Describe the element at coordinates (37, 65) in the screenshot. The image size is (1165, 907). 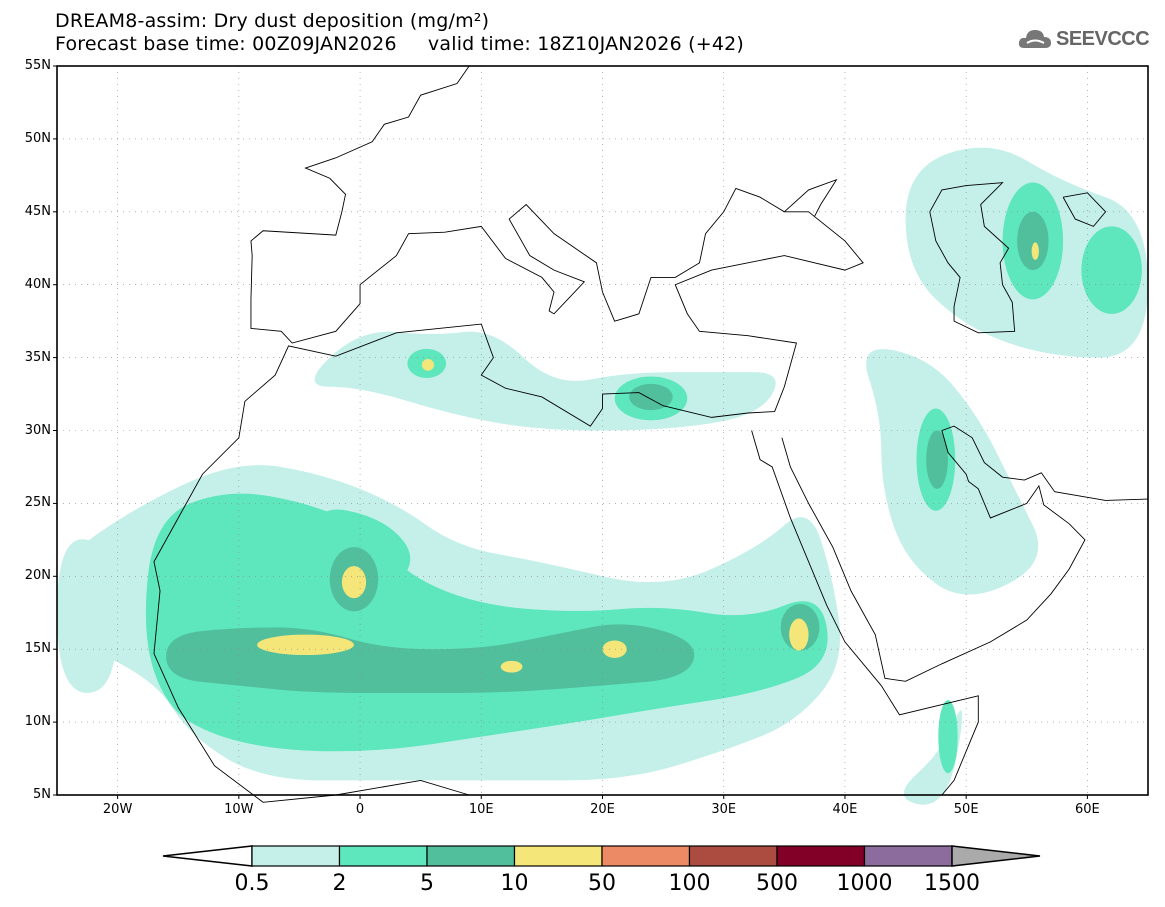
I see `lat-label: 55N` at that location.